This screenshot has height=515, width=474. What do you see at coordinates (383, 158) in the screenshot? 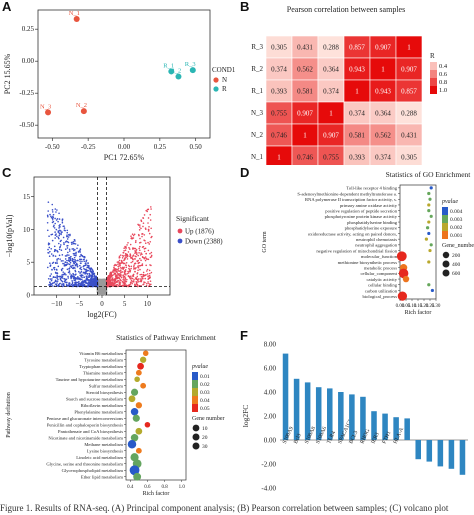
I see `cell-value: 0.374` at bounding box center [383, 158].